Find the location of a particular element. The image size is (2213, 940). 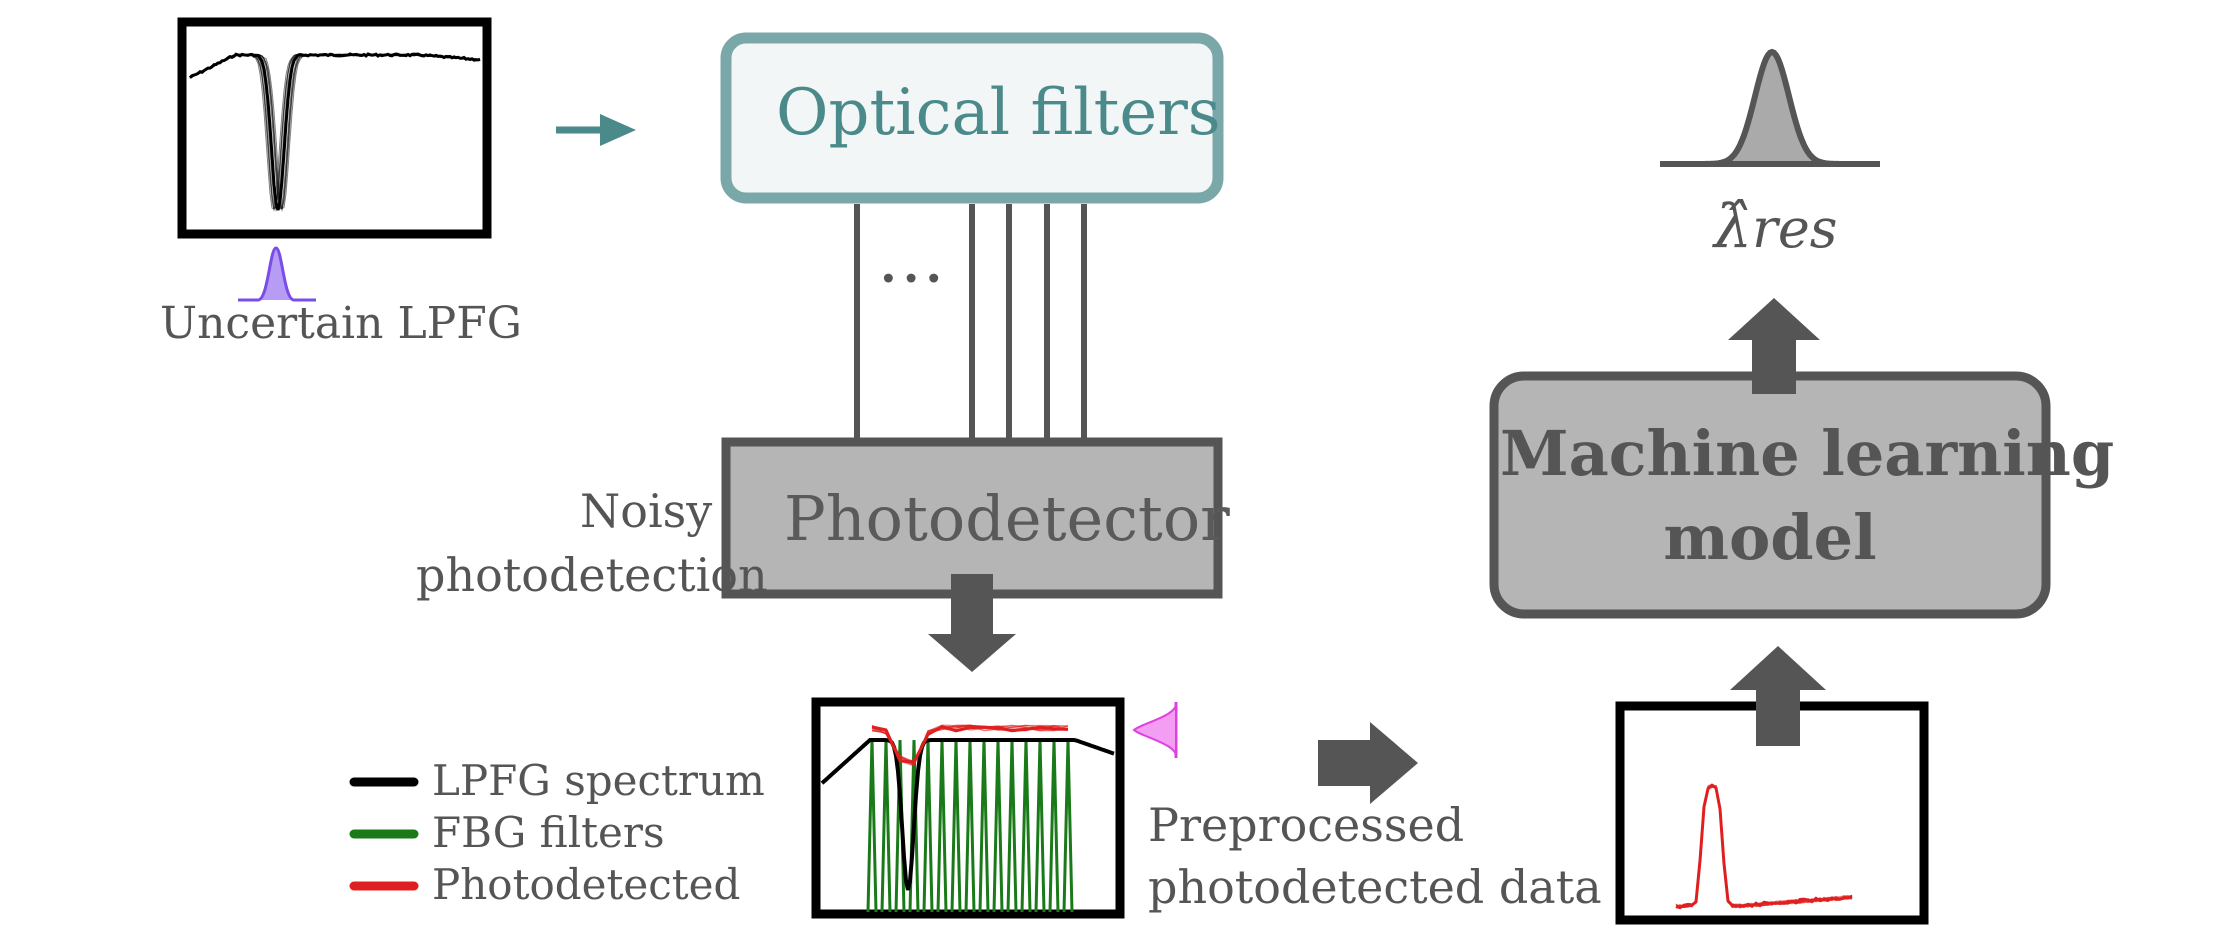

photodetected-curve is located at coordinates (970, 744).